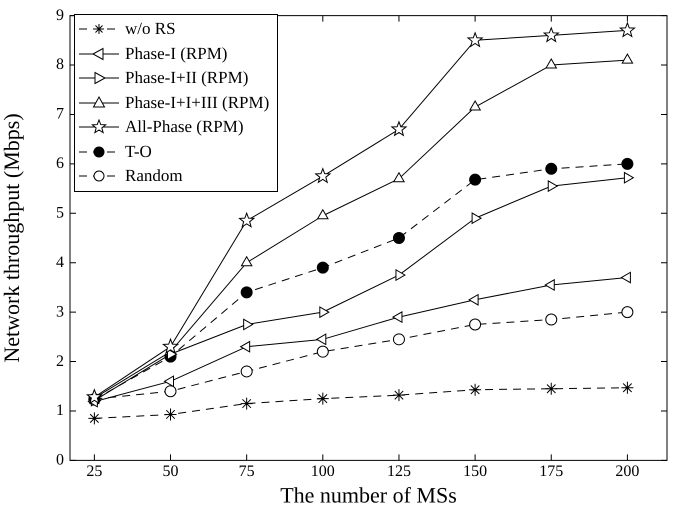 This screenshot has height=510, width=679. What do you see at coordinates (60, 262) in the screenshot?
I see `y-tick-label: 4` at bounding box center [60, 262].